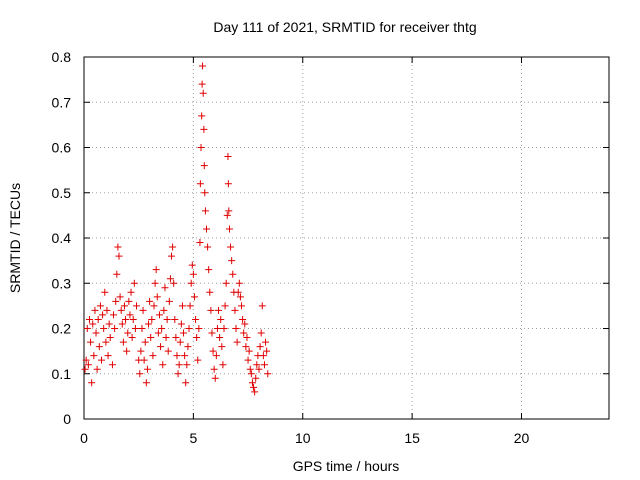 The height and width of the screenshot is (480, 640). I want to click on y-tick-label: 0.4, so click(62, 238).